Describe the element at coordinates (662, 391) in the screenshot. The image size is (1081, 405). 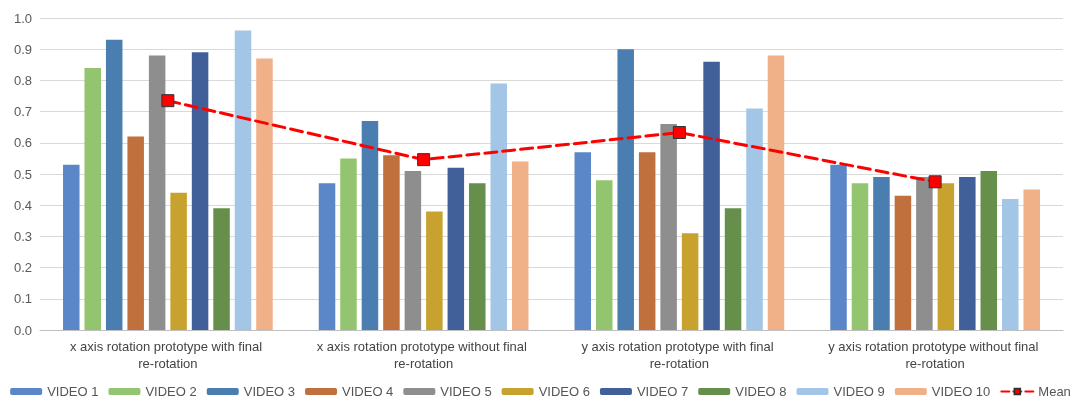
I see `legend-label: VIDEO 7` at that location.